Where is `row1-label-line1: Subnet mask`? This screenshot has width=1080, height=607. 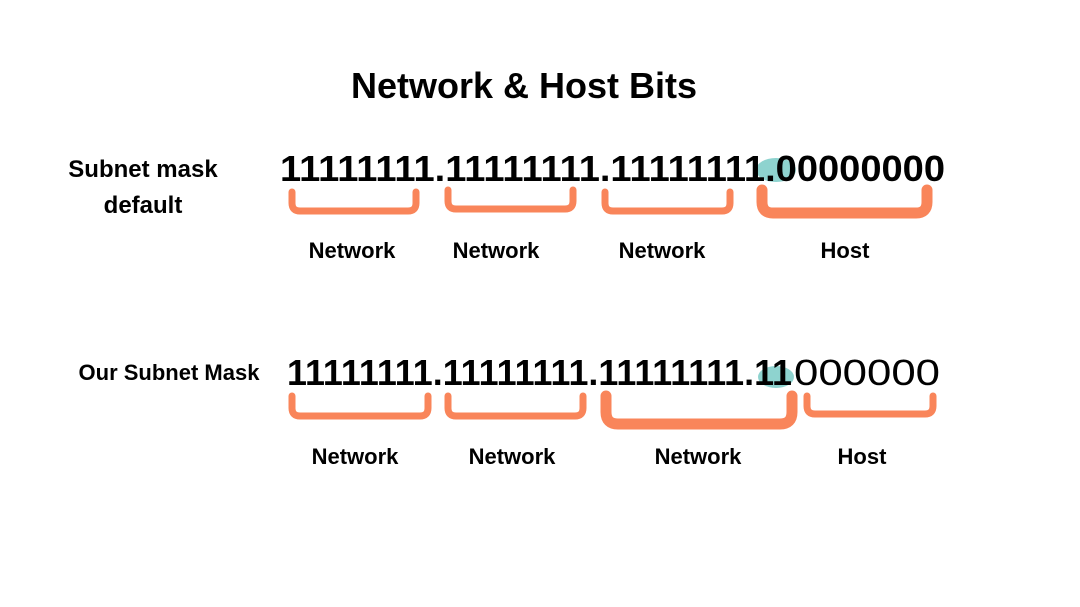
row1-label-line1: Subnet mask is located at coordinates (143, 169).